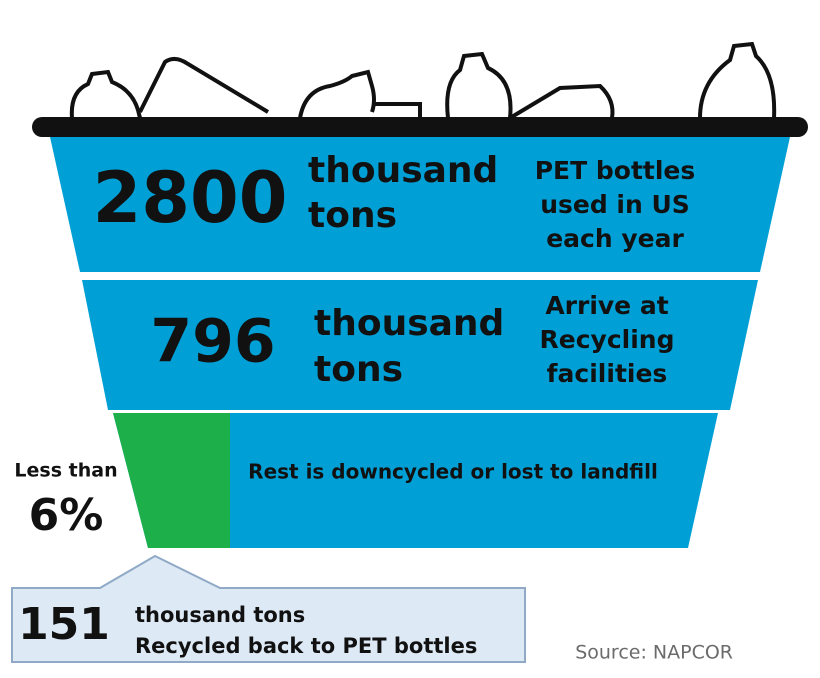 Image resolution: width=820 pixels, height=678 pixels. I want to click on source: Source: NAPCOR, so click(654, 653).